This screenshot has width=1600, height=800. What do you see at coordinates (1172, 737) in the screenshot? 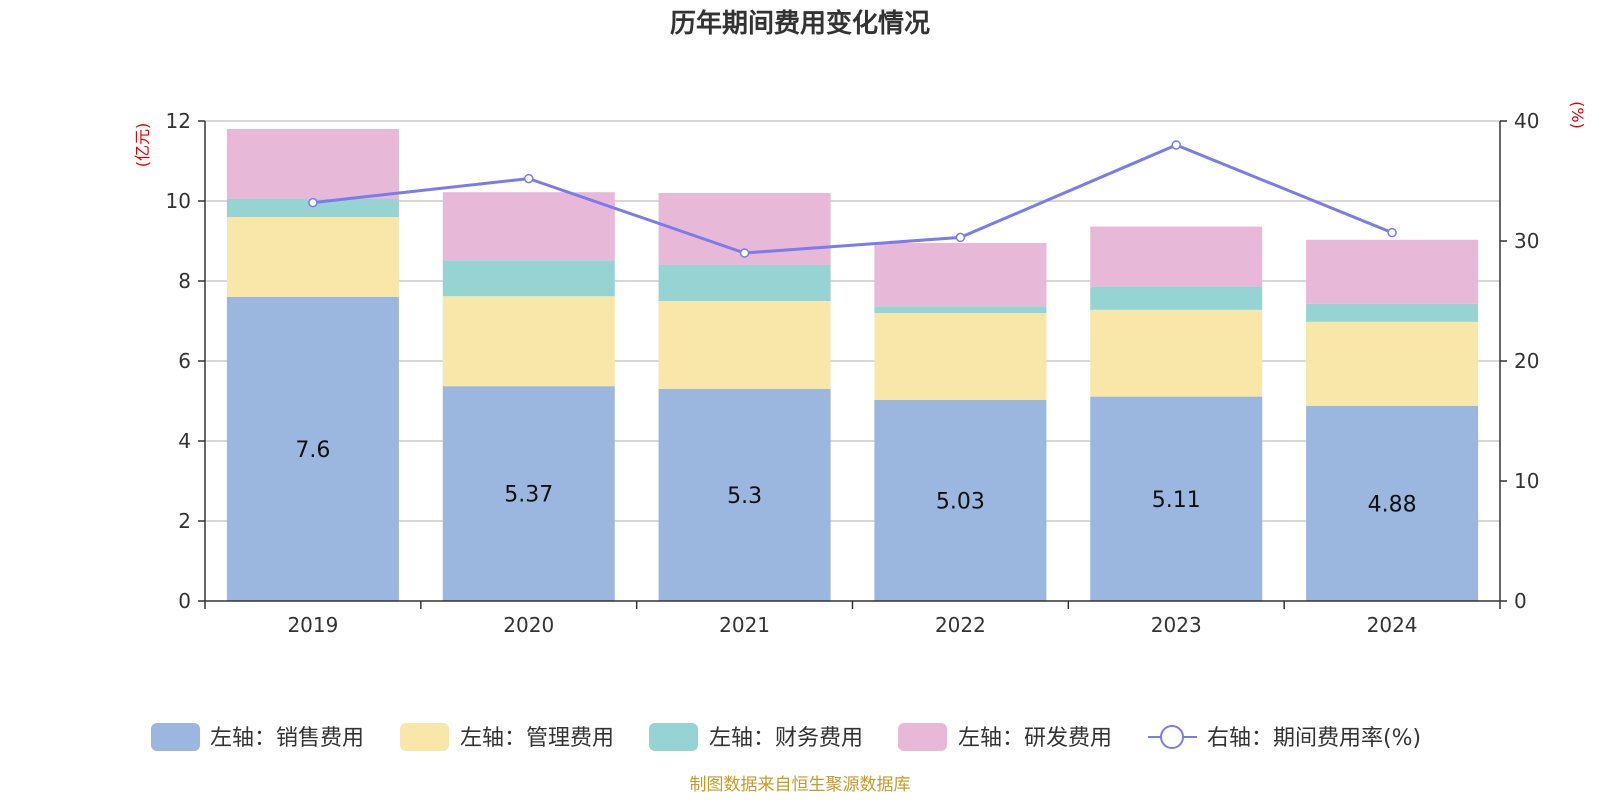
I see `legend-line-marker` at bounding box center [1172, 737].